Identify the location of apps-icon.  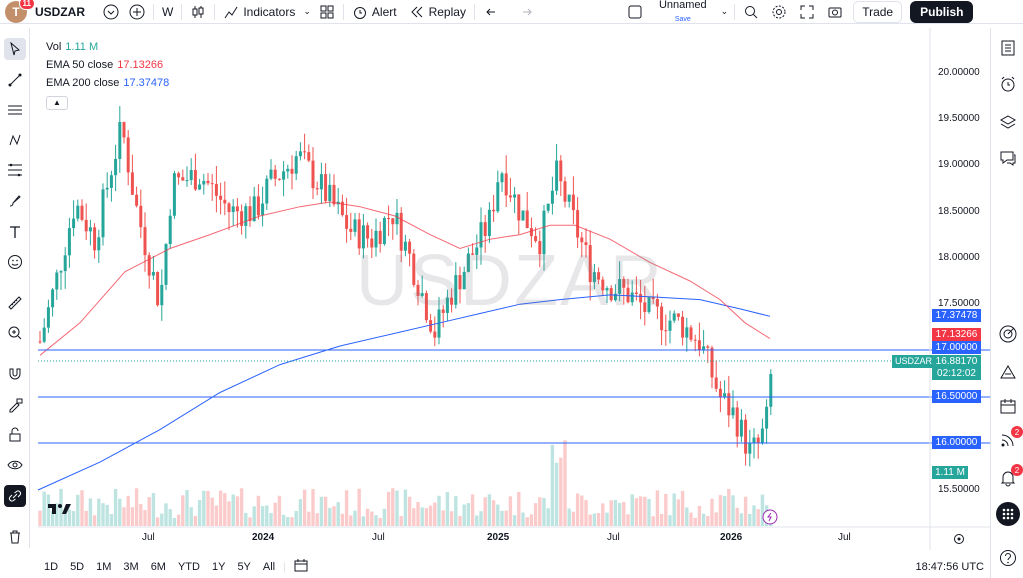
(1008, 514).